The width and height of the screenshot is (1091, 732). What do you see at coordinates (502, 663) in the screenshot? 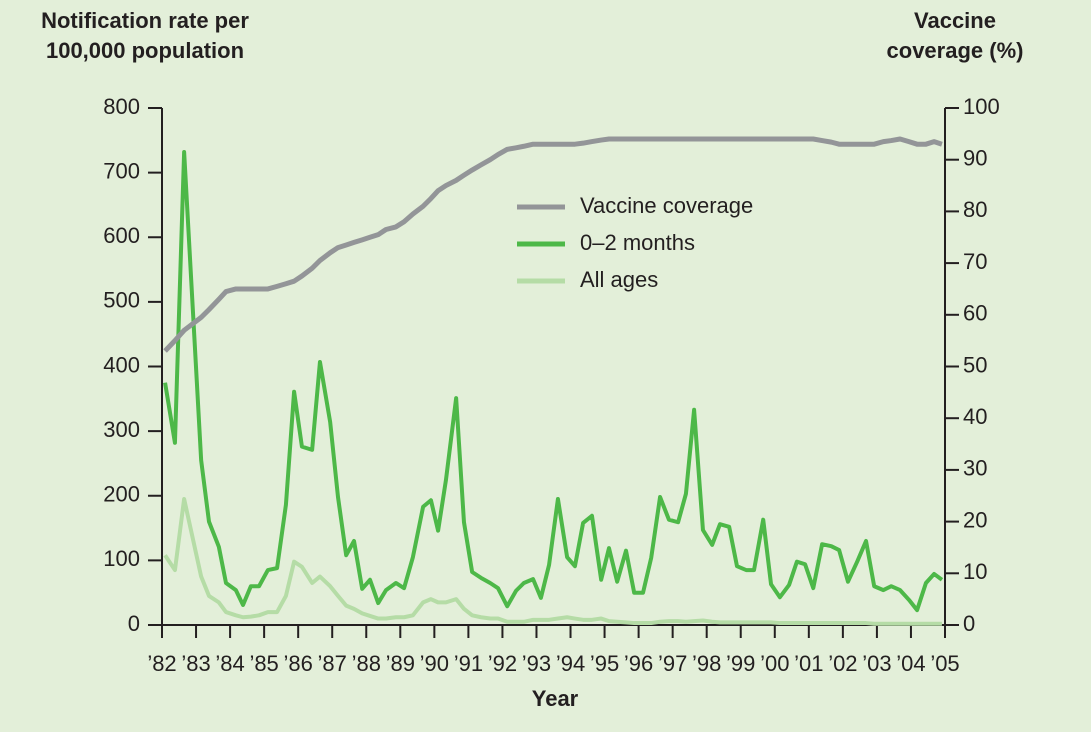
I see `x-tick-label: ’92` at bounding box center [502, 663].